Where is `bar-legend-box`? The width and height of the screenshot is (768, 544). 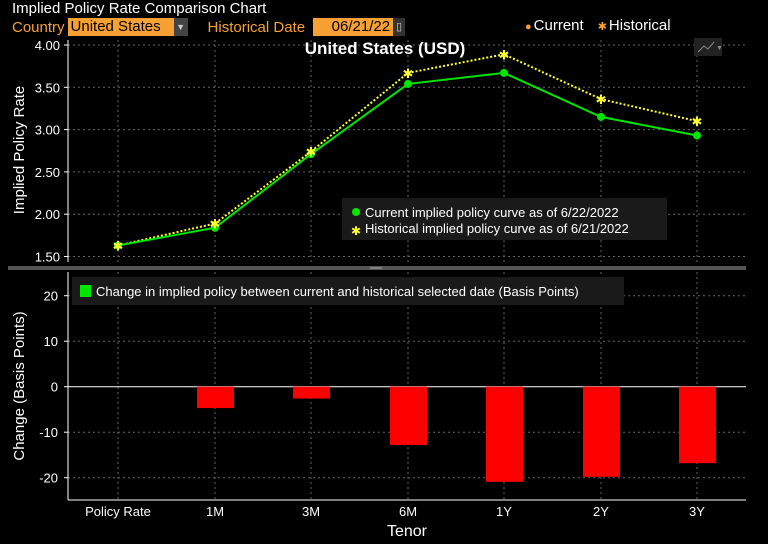 bar-legend-box is located at coordinates (348, 291).